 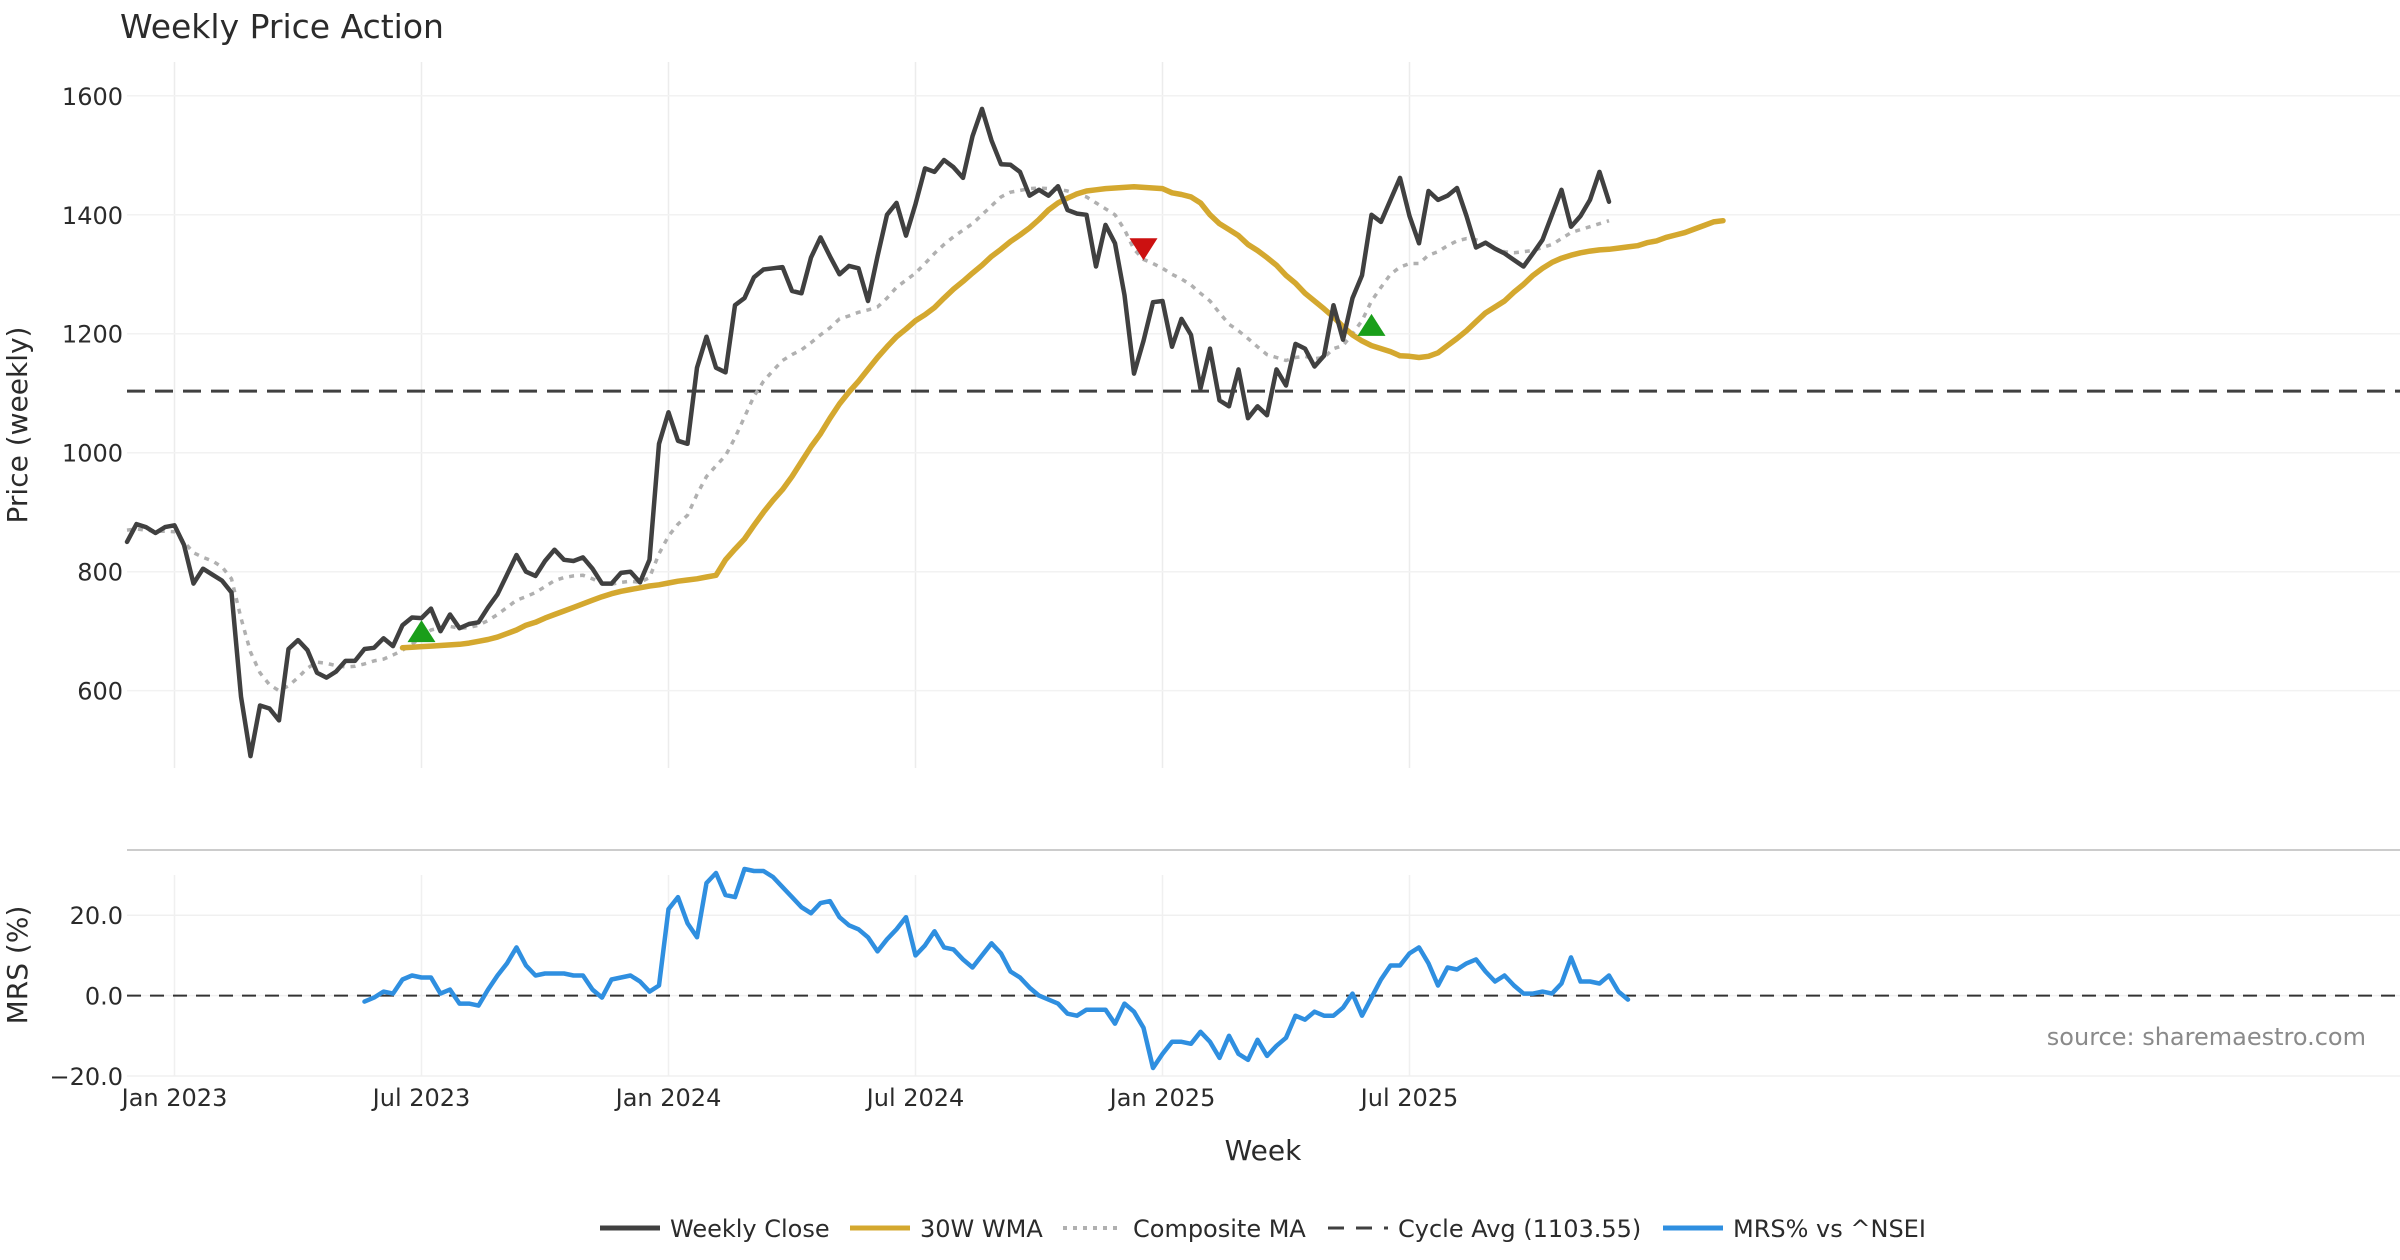 I want to click on x-tick-label: Jan 2025, so click(x=1162, y=1098).